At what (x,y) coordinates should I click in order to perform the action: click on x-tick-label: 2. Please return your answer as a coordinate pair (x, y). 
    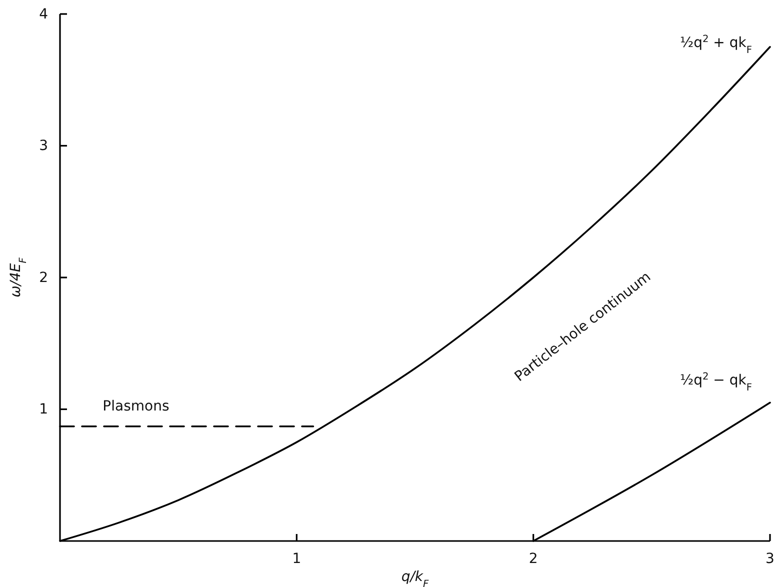
    Looking at the image, I should click on (533, 558).